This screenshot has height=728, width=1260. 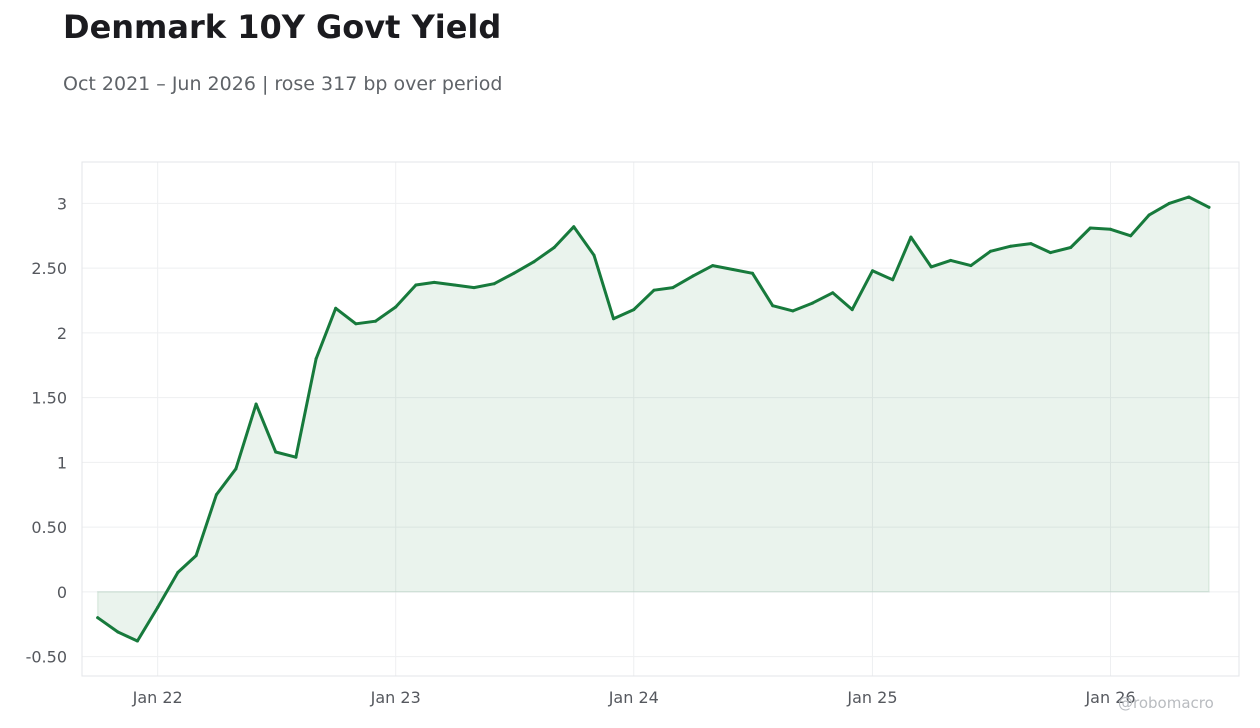 I want to click on y-tick-label: 3, so click(x=62, y=203).